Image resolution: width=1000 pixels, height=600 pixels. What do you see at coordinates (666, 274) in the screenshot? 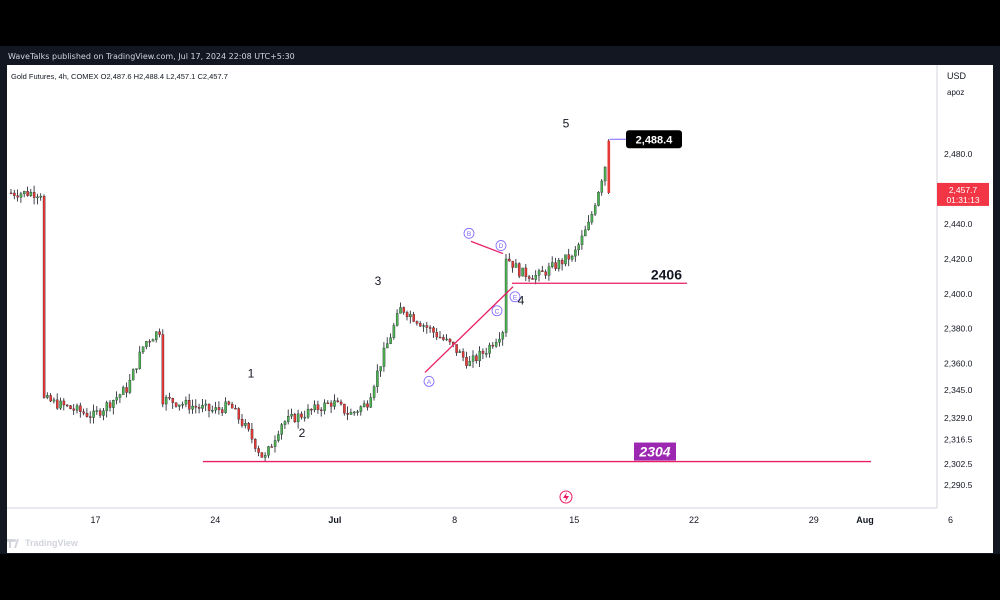
I see `level-2406-label: 2406` at bounding box center [666, 274].